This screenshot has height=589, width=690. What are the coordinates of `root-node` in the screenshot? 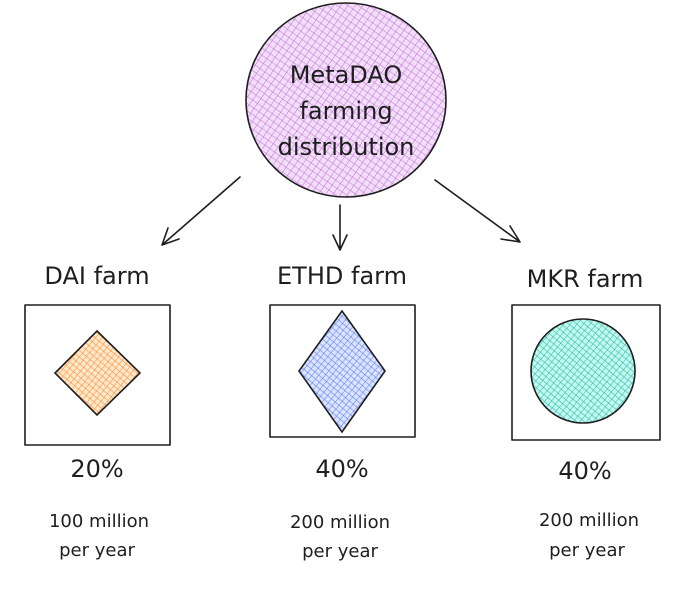 It's located at (346, 100).